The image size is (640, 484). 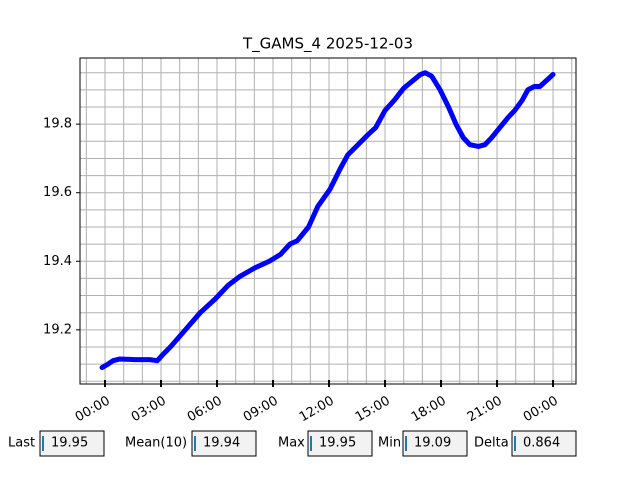 I want to click on chart-title: T_GAMS_4 2025-12-03, so click(x=327, y=44).